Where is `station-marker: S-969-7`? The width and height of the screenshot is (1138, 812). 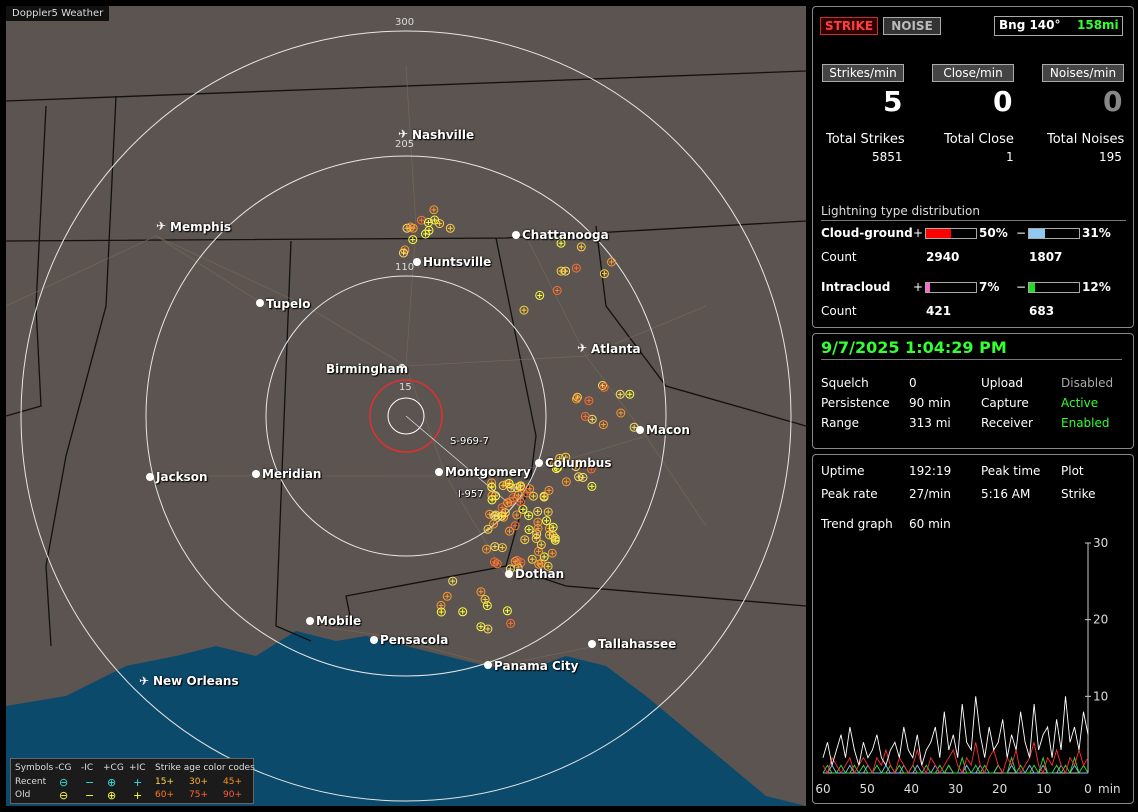
station-marker: S-969-7 is located at coordinates (470, 441).